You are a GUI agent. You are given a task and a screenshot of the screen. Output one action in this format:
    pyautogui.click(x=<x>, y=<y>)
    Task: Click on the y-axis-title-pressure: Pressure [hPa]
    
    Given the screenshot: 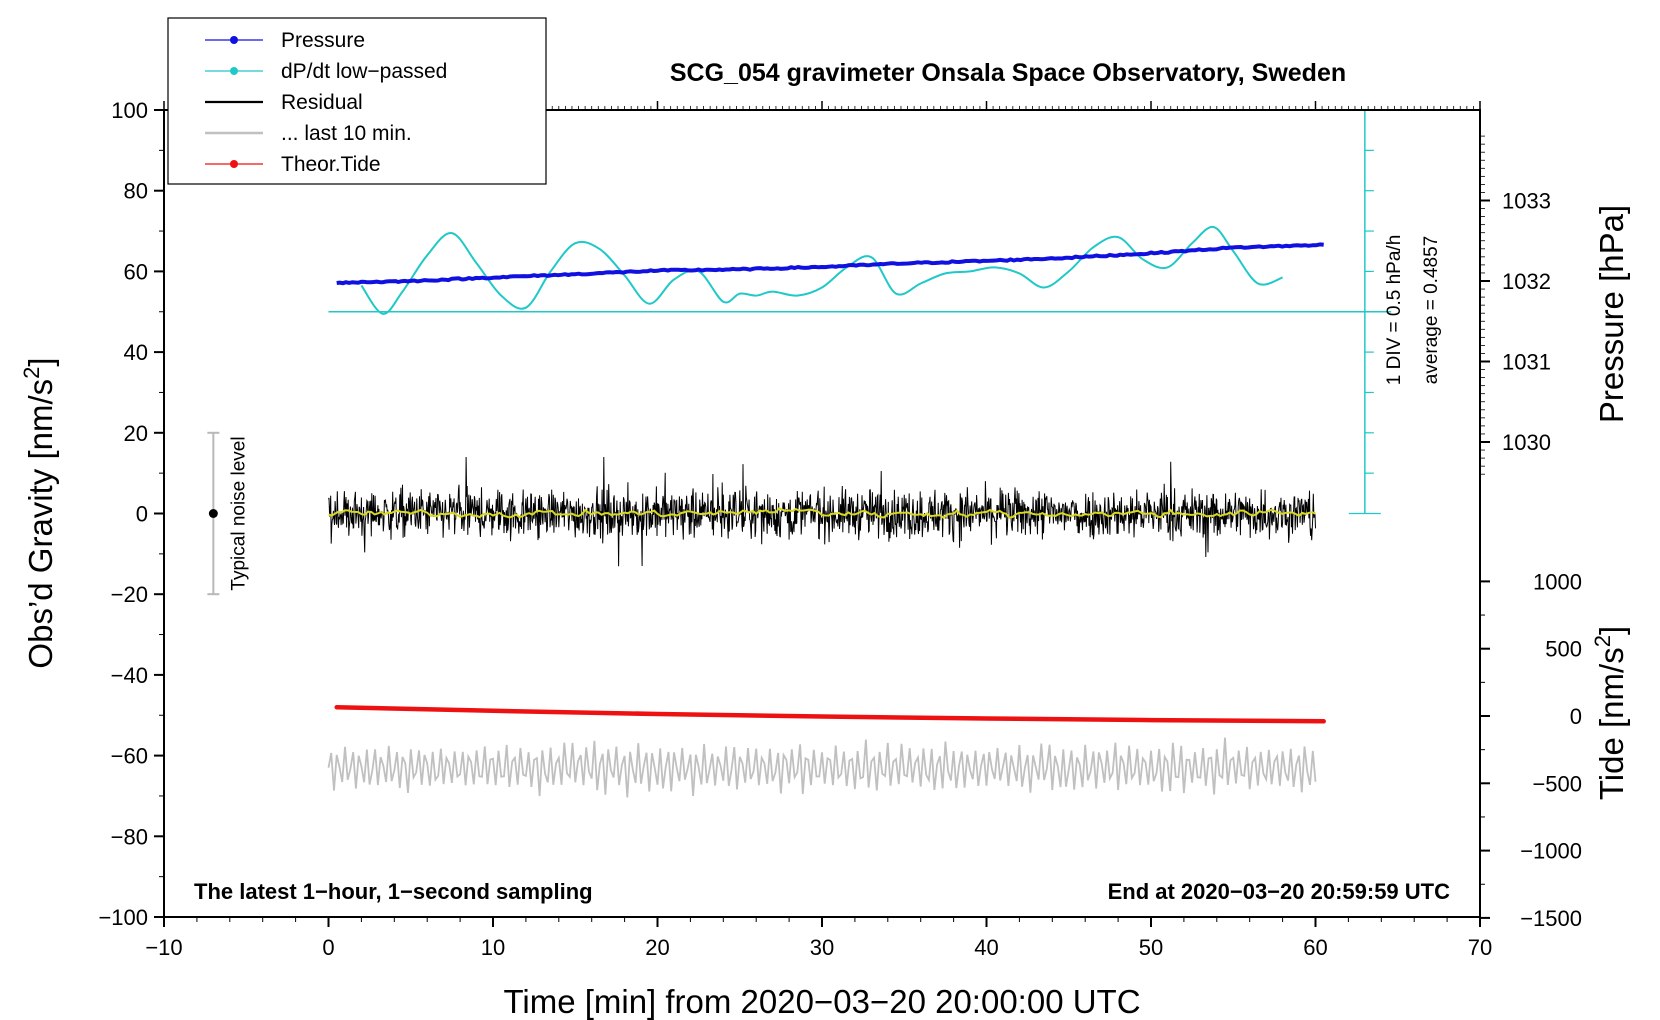 What is the action you would take?
    pyautogui.click(x=1611, y=314)
    